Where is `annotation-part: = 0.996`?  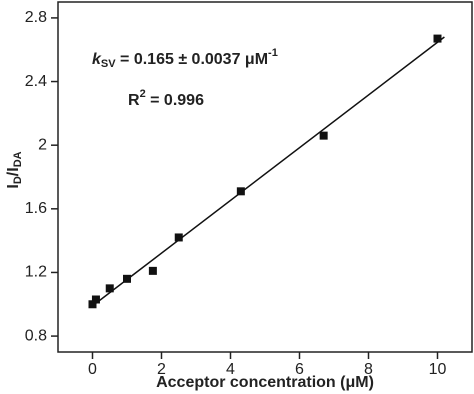
annotation-part: = 0.996 is located at coordinates (175, 100).